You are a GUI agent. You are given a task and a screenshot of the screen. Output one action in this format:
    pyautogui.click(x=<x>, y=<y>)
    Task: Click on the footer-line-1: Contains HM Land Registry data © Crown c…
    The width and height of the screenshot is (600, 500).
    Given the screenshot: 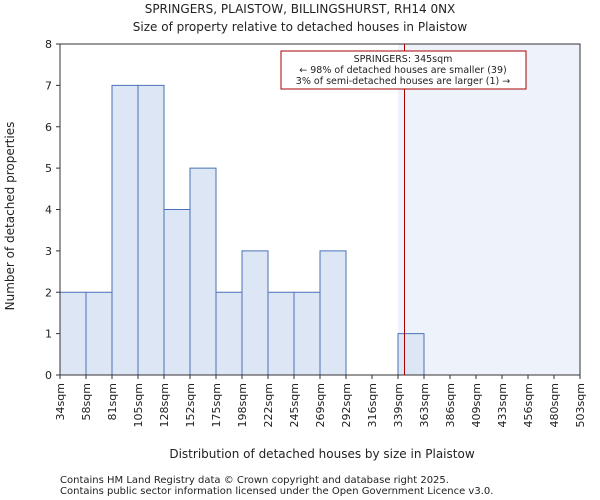 What is the action you would take?
    pyautogui.click(x=254, y=480)
    